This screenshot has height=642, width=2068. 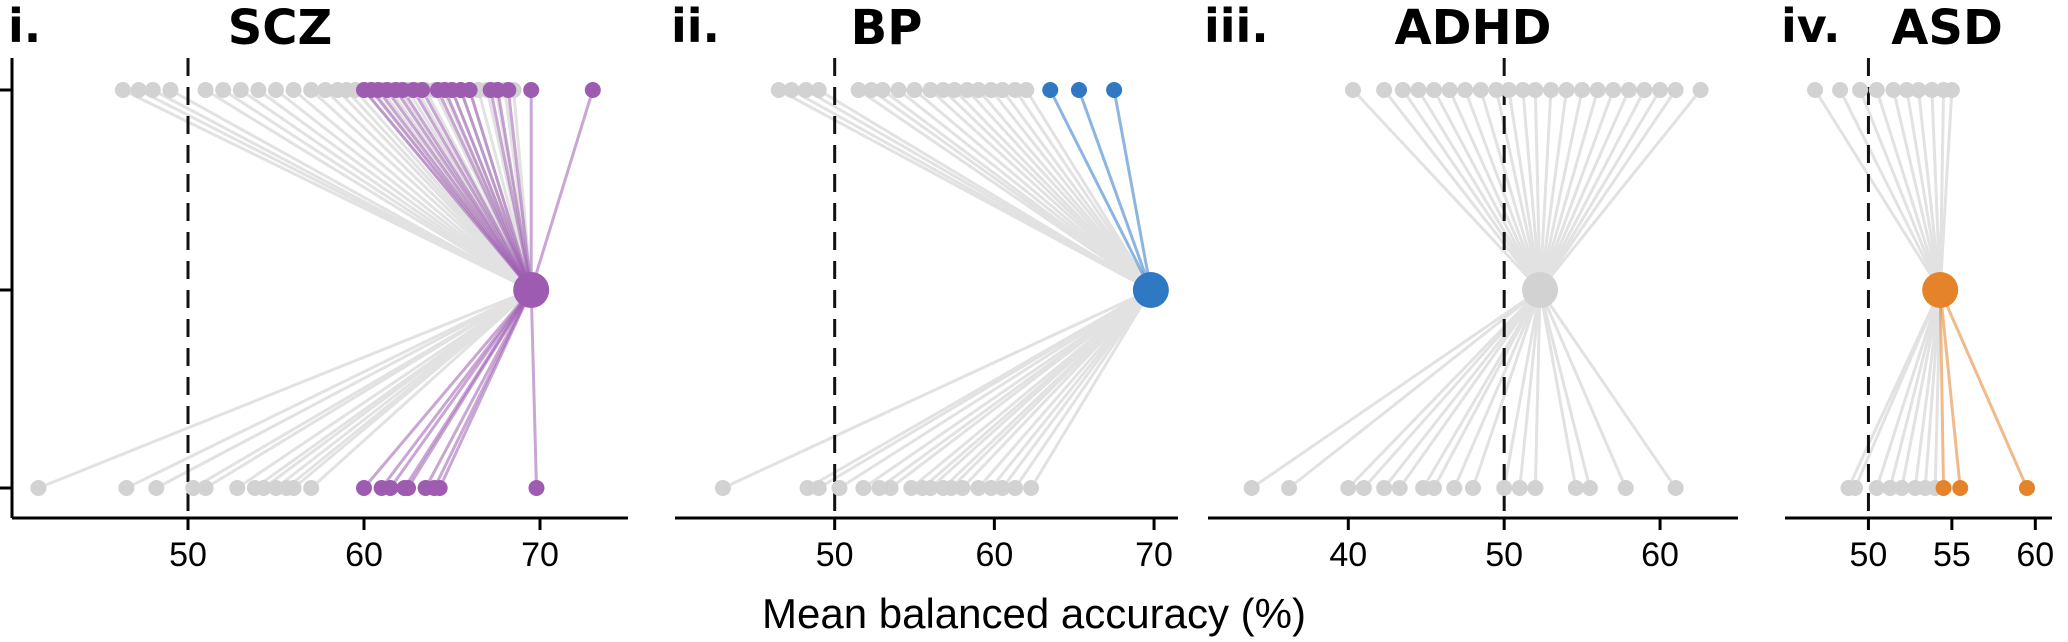 What do you see at coordinates (1947, 28) in the screenshot?
I see `panel-title: ASD` at bounding box center [1947, 28].